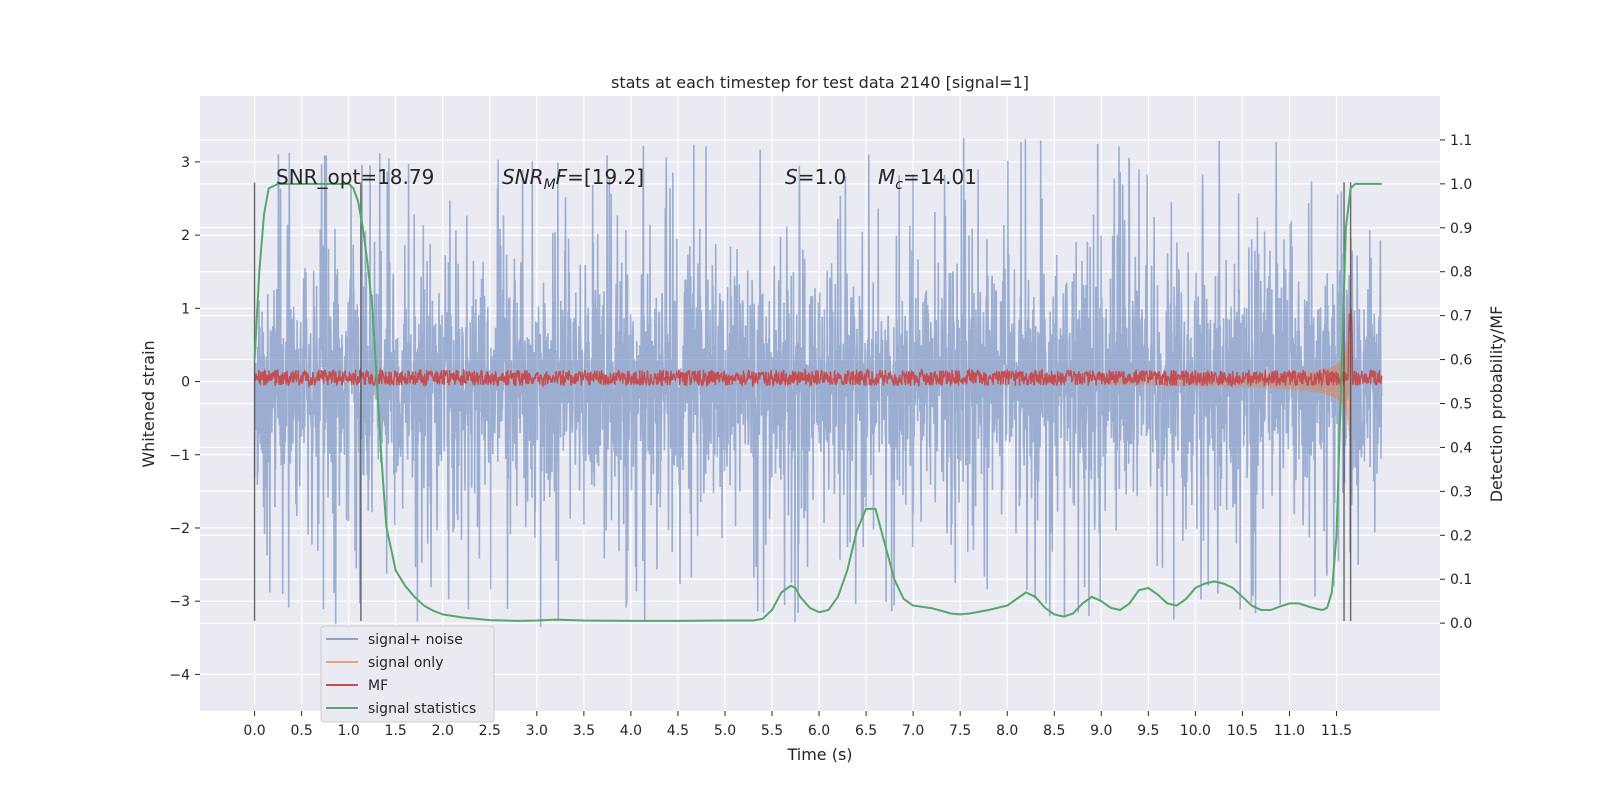 This screenshot has width=1600, height=800. Describe the element at coordinates (537, 731) in the screenshot. I see `x-tick-label-3.0: 3.0` at that location.